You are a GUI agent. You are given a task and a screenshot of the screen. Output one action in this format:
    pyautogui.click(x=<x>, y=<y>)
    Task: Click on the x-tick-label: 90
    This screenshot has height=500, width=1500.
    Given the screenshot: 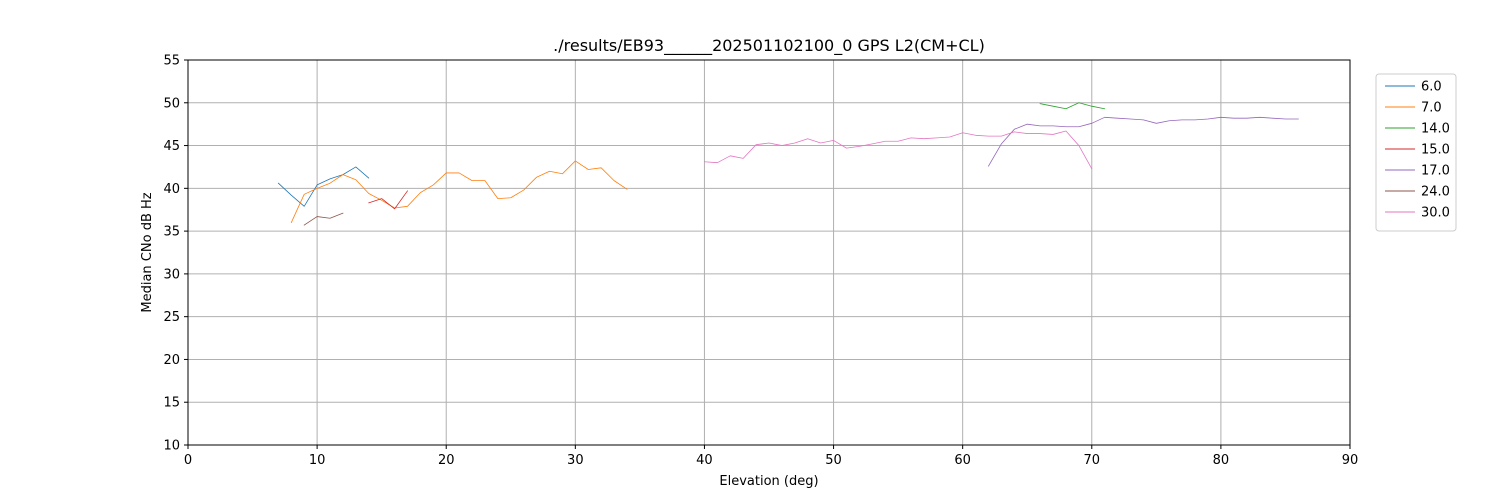 What is the action you would take?
    pyautogui.click(x=1350, y=460)
    